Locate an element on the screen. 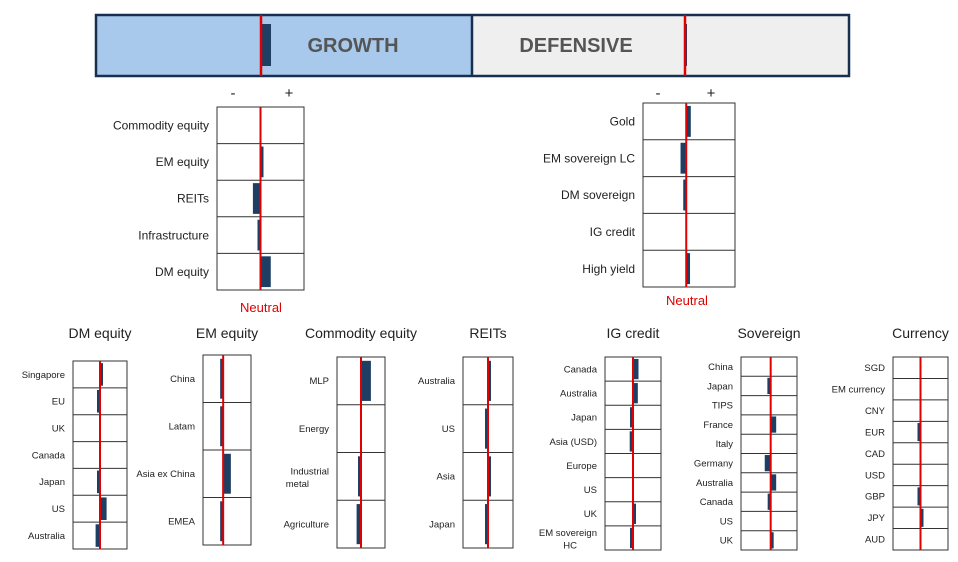 The width and height of the screenshot is (958, 562). defensive-assets-bar-em-sovereign-lc is located at coordinates (683, 158).